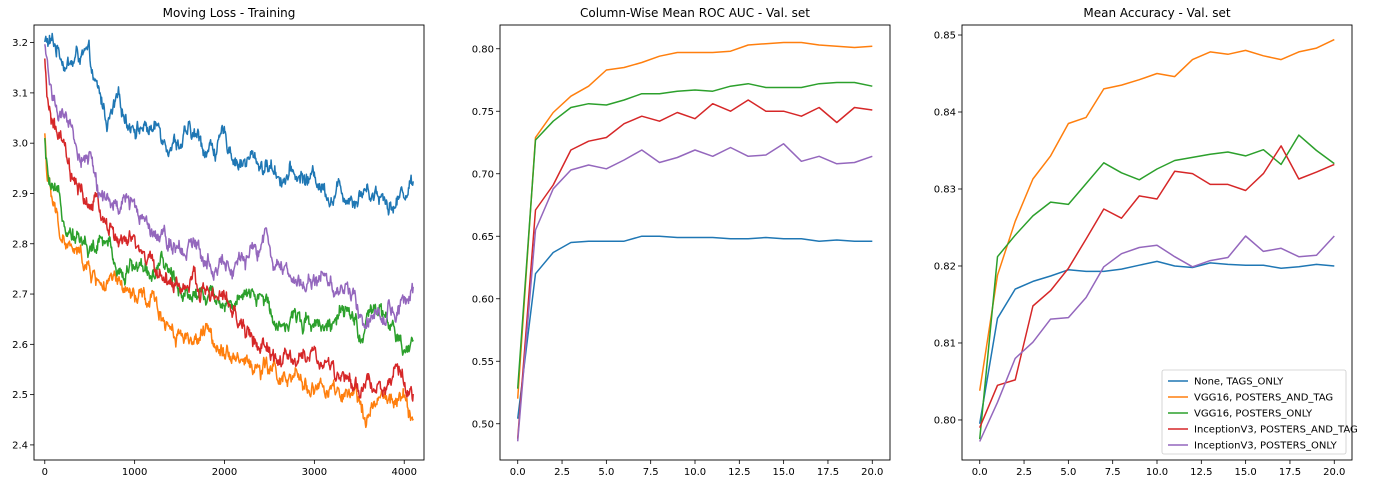 This screenshot has width=1380, height=482. Describe the element at coordinates (483, 424) in the screenshot. I see `roc-auc-y-tick-label: 0.50` at that location.